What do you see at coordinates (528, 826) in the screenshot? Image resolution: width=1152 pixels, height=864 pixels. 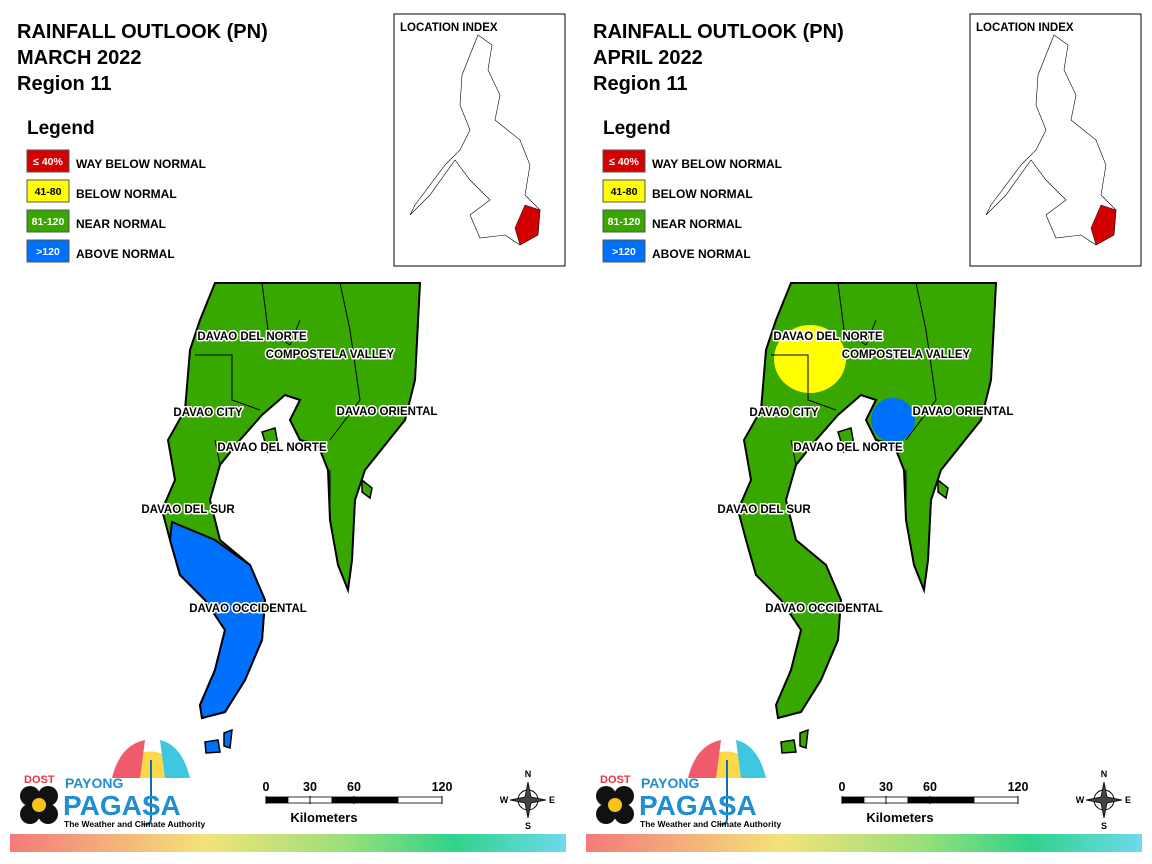 I see `compass-letter: S` at bounding box center [528, 826].